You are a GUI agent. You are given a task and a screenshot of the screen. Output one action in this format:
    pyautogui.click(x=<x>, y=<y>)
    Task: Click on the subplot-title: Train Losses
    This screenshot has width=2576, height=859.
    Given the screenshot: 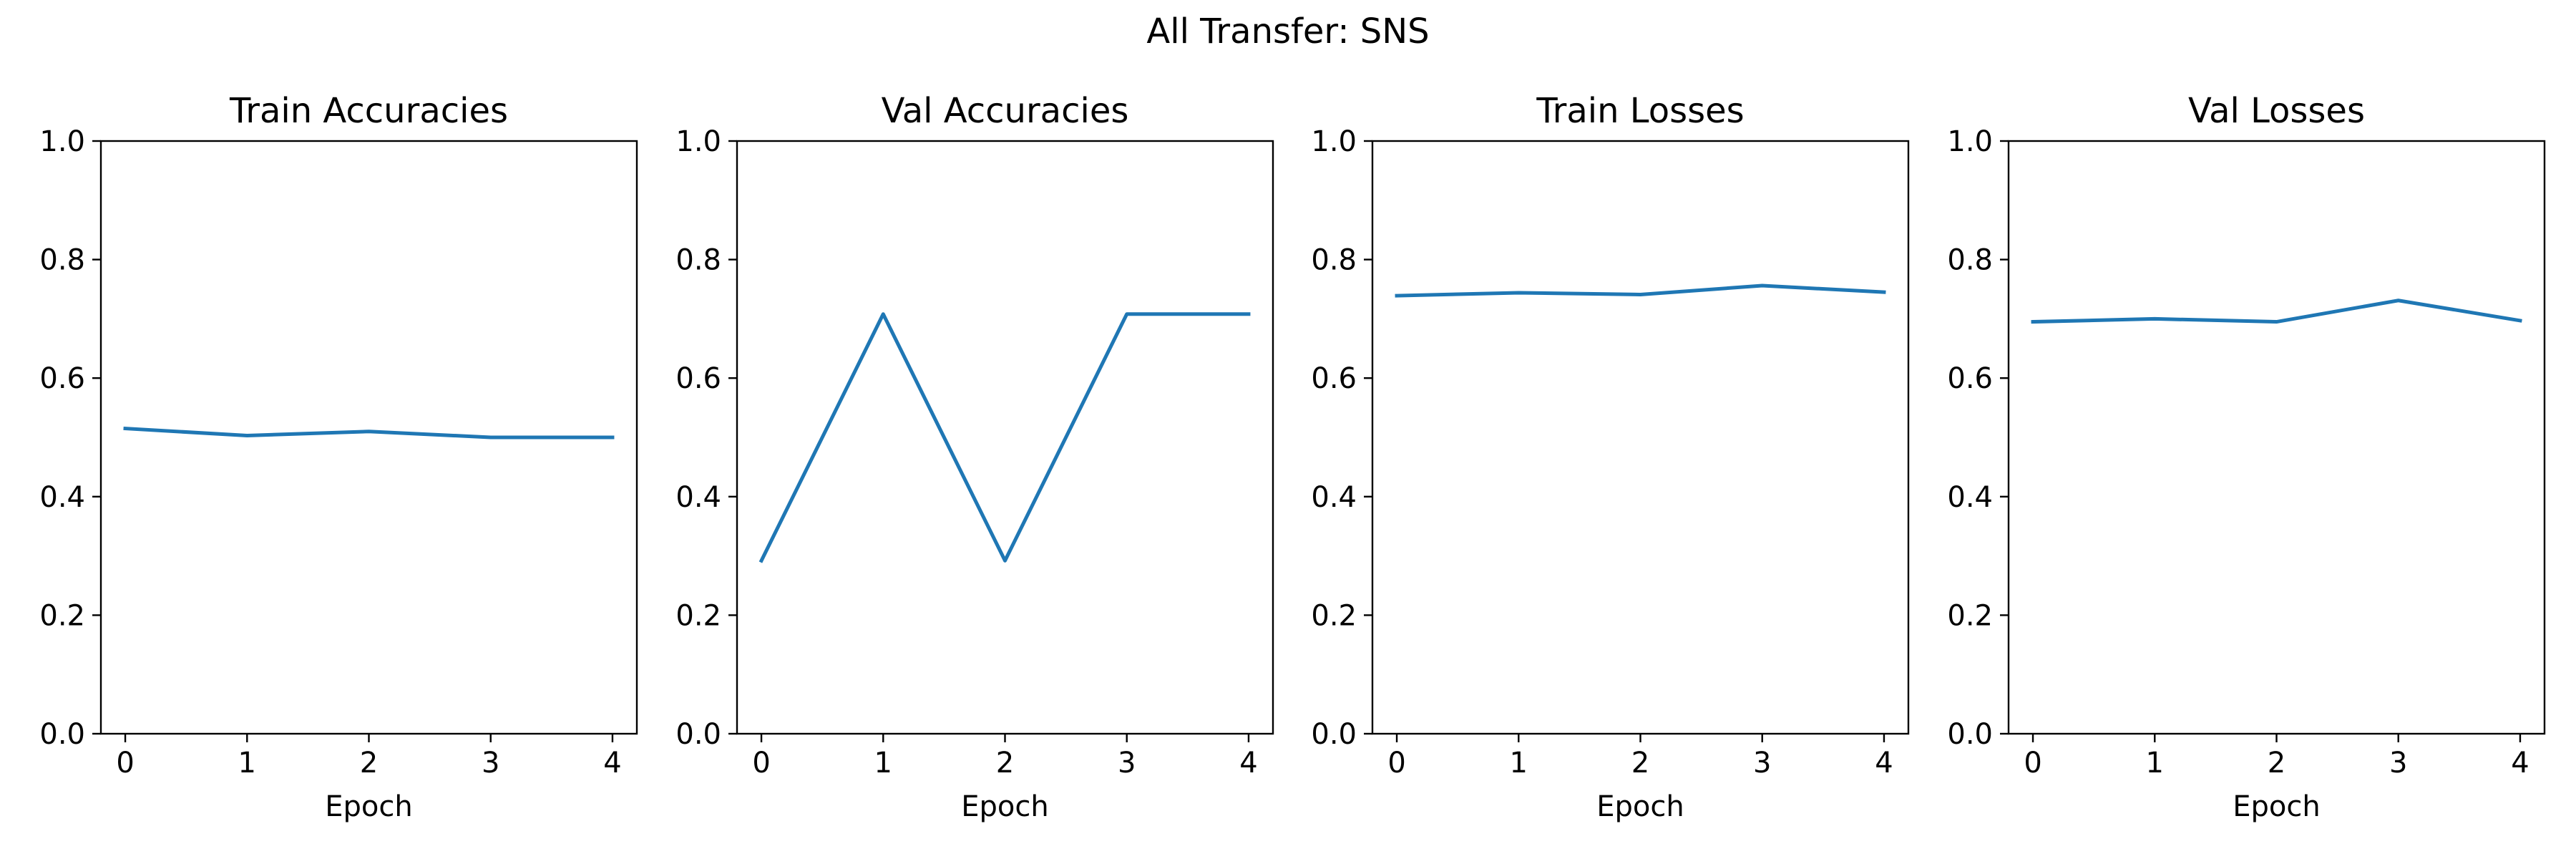 What is the action you would take?
    pyautogui.click(x=1640, y=111)
    